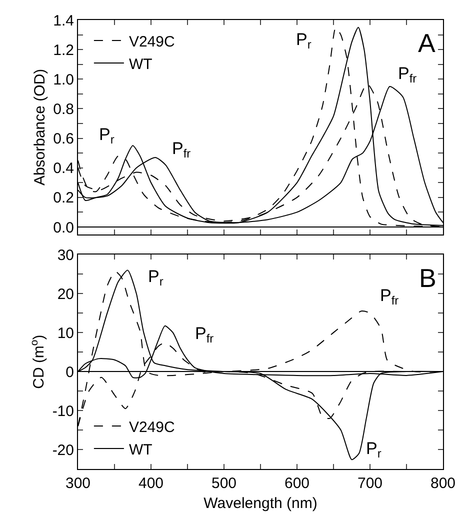 The image size is (468, 529). I want to click on y-tick-label: 0.4, so click(63, 169).